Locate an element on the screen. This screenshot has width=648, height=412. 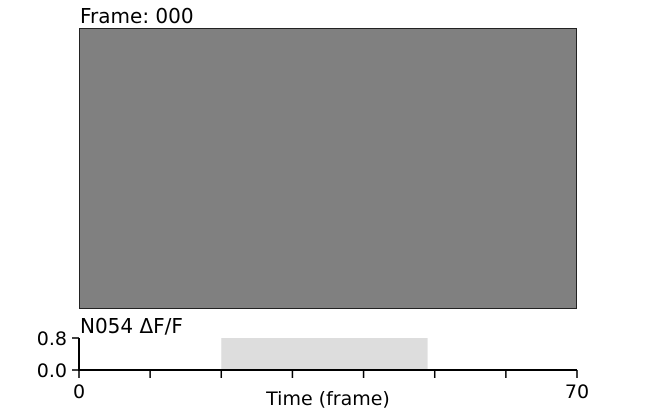
stimulus-highlight is located at coordinates (324, 354).